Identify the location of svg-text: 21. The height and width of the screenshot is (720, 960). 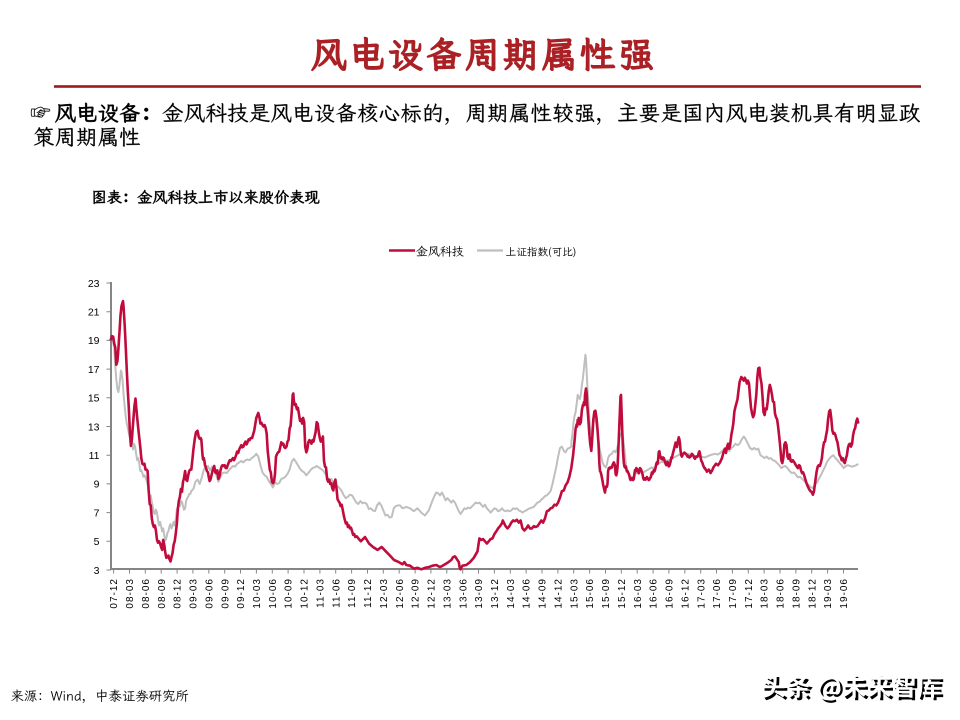
(94, 313).